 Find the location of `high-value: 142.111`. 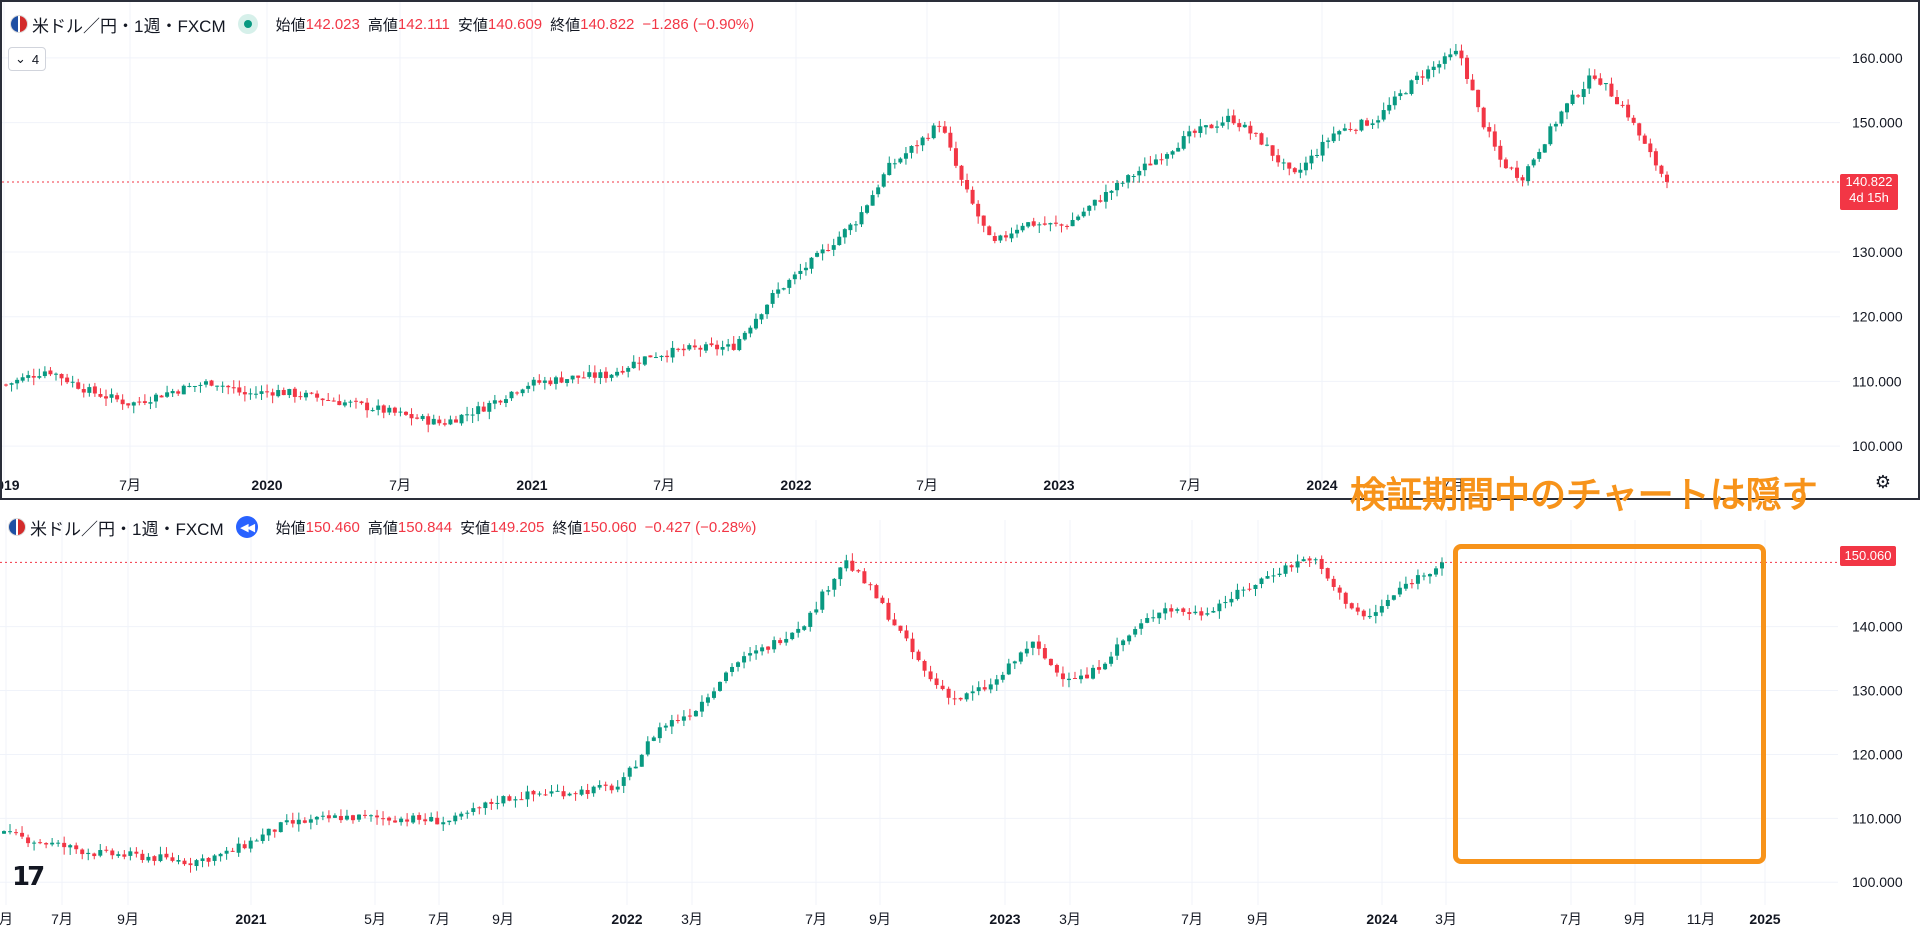

high-value: 142.111 is located at coordinates (423, 24).